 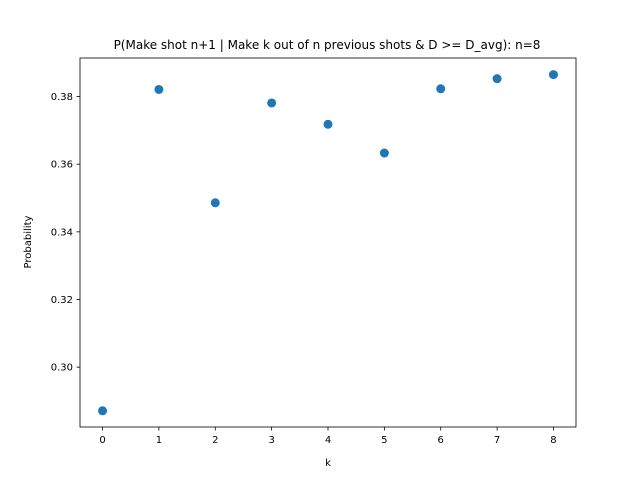 I want to click on x-tick-label: 3, so click(x=271, y=440).